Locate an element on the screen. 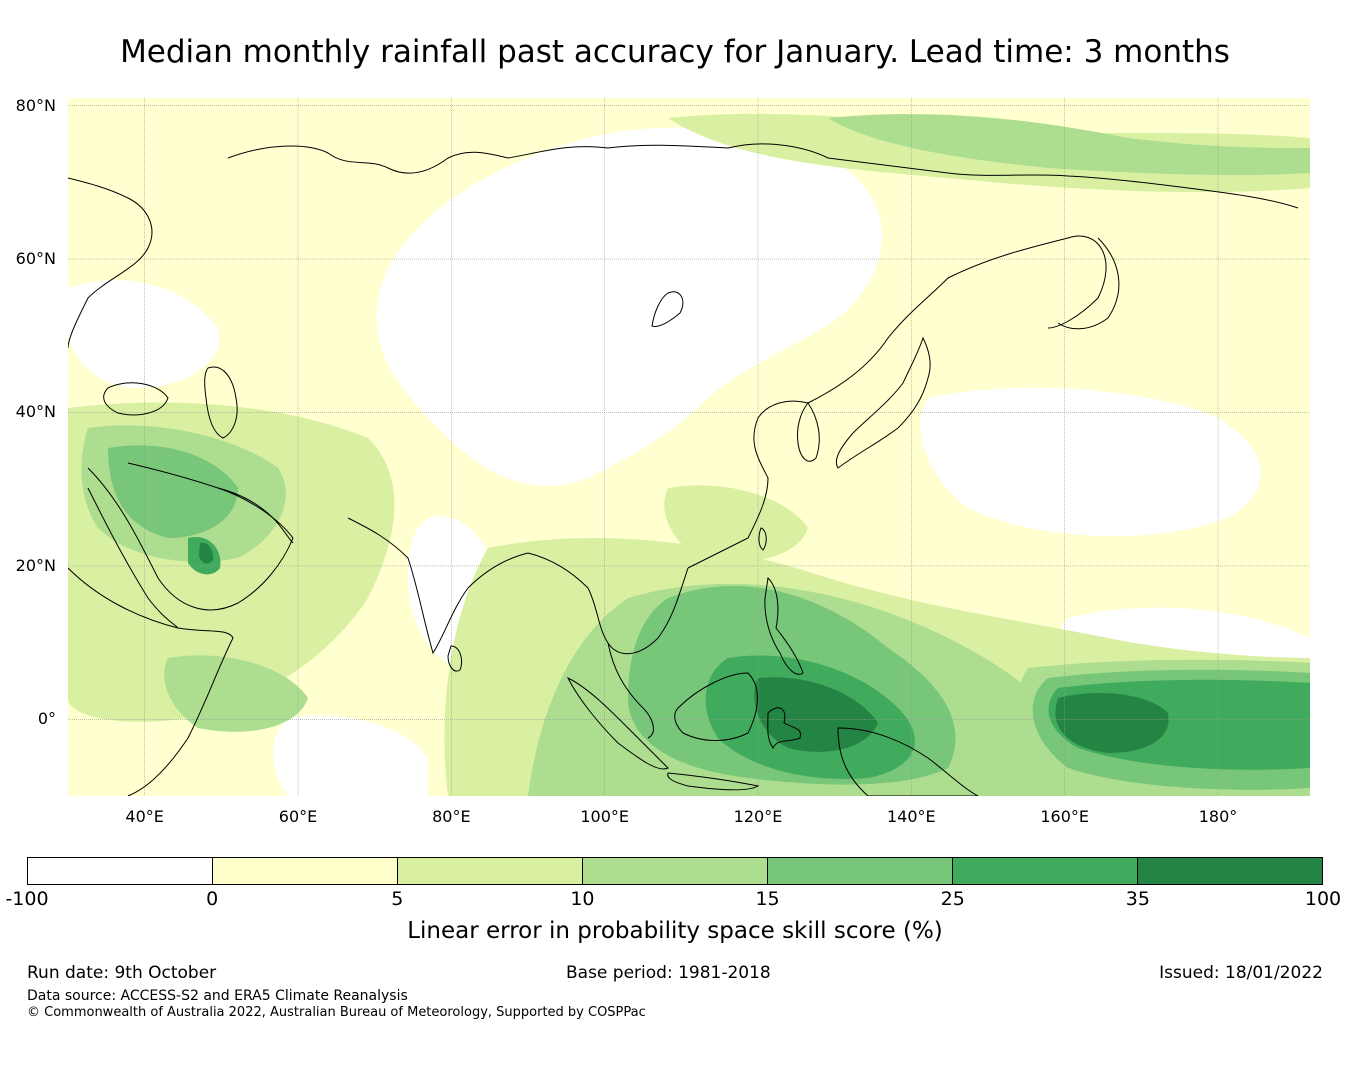 Image resolution: width=1350 pixels, height=1065 pixels. coastline-java is located at coordinates (713, 781).